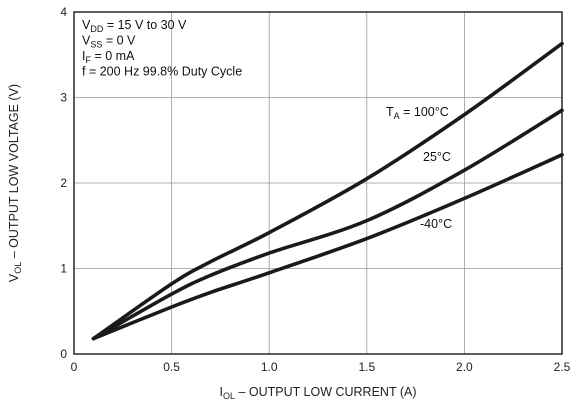 This screenshot has width=579, height=409. I want to click on x-tick-label: 1.0, so click(269, 367).